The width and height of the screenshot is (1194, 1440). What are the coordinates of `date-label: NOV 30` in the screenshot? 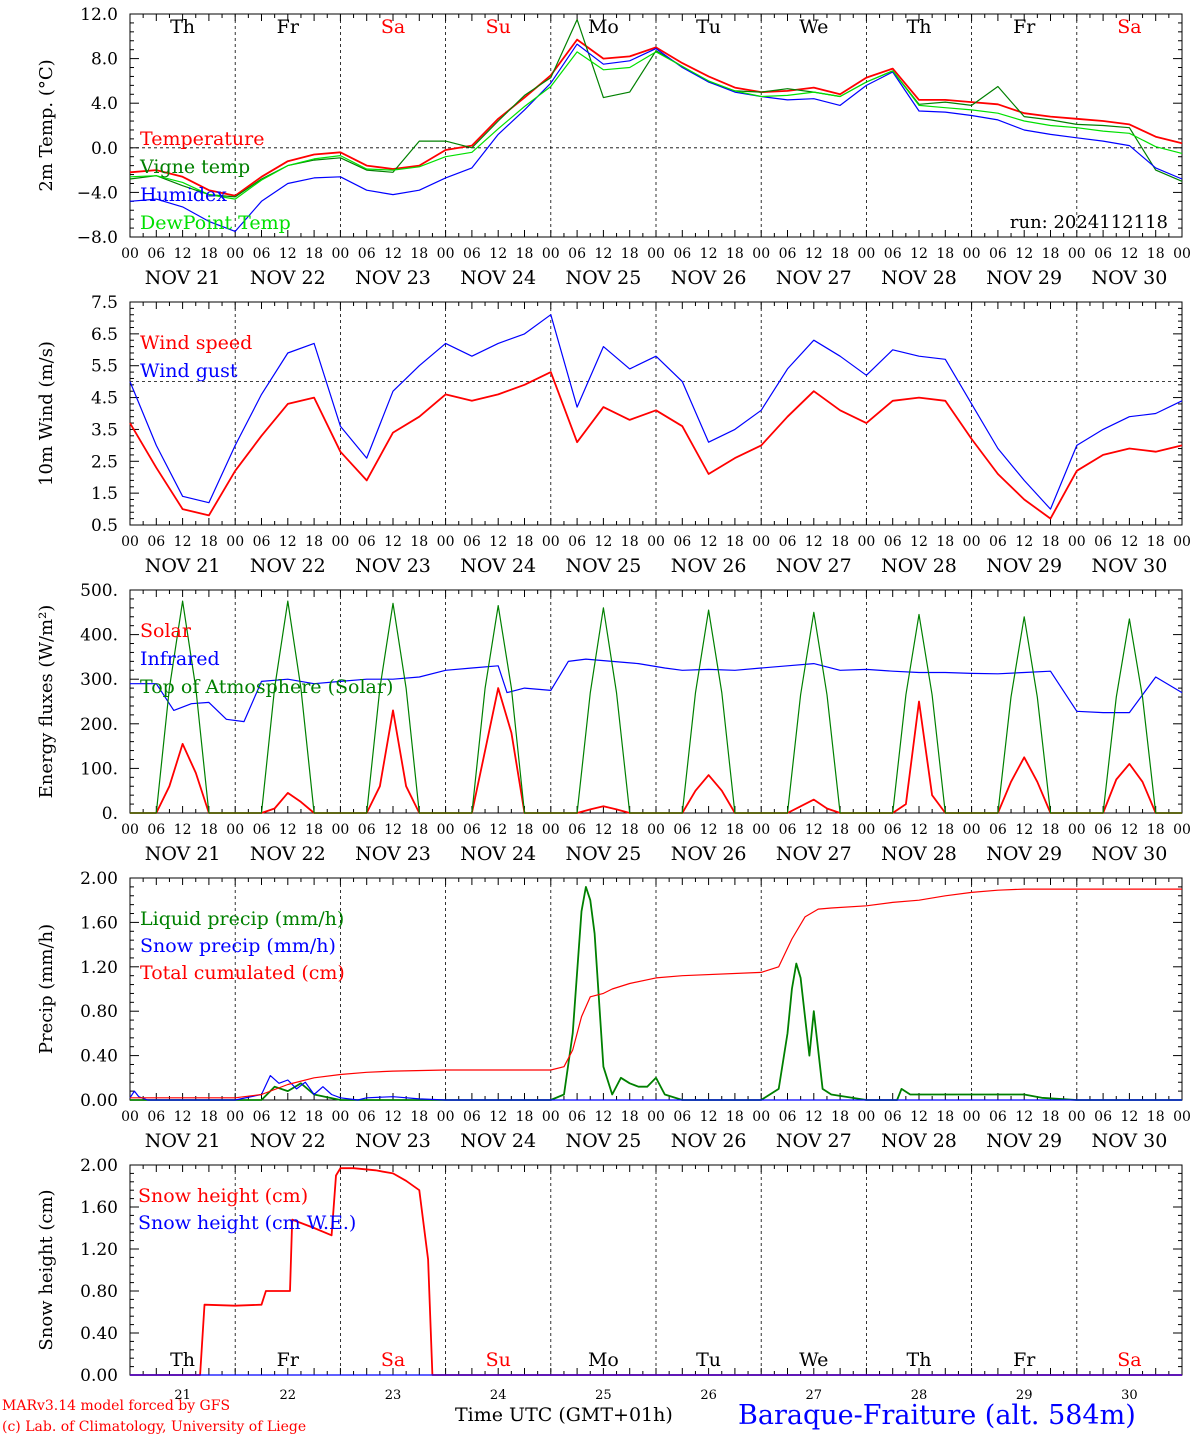 It's located at (1129, 566).